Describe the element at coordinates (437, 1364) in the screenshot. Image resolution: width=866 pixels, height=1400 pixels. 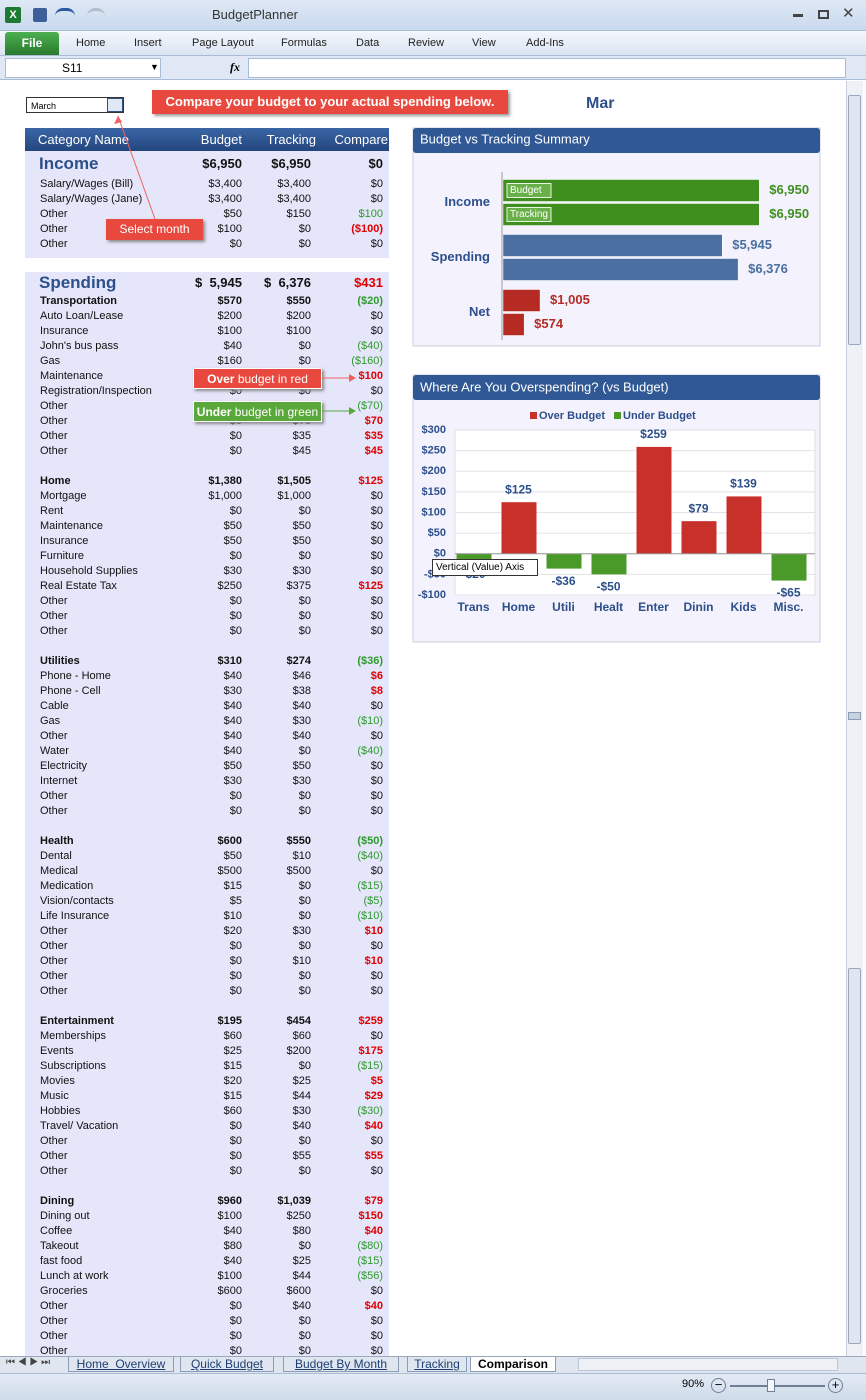
I see `sheet-tab: Tracking` at that location.